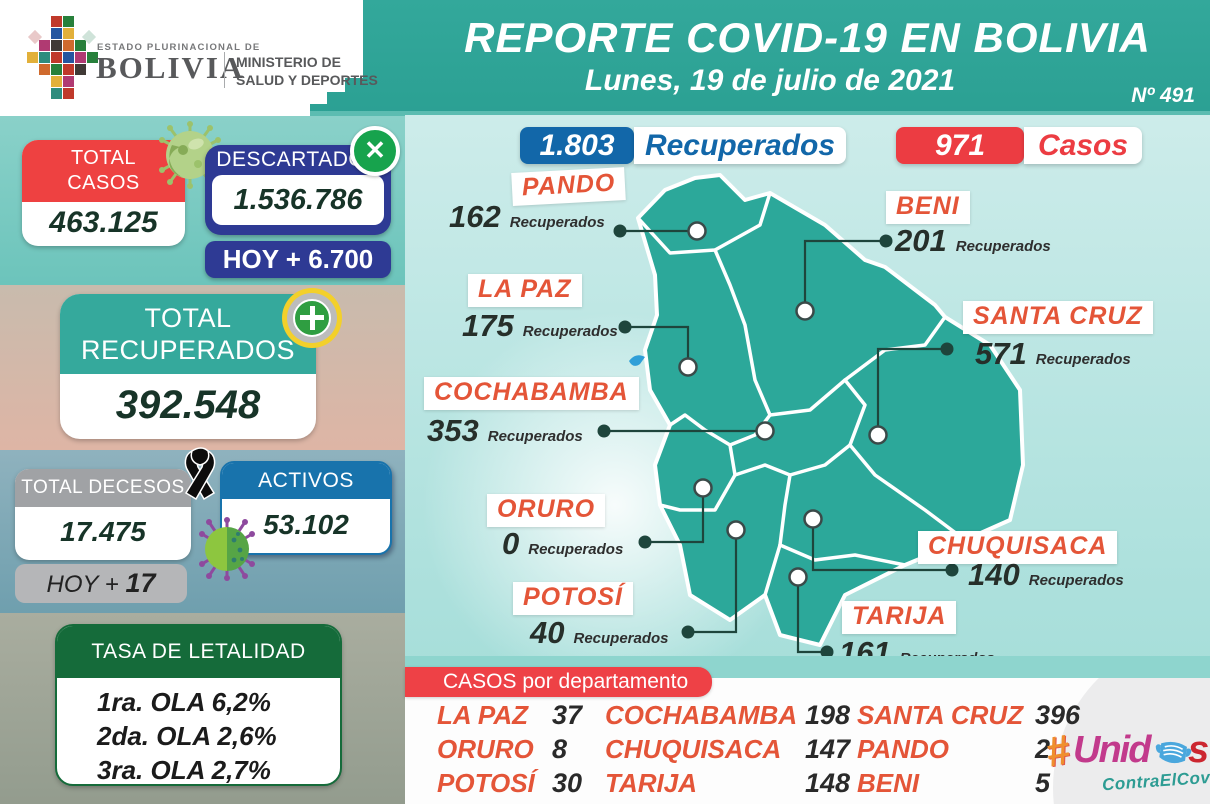  Describe the element at coordinates (188, 317) in the screenshot. I see `total-recuperados-label-1: TOTAL` at that location.